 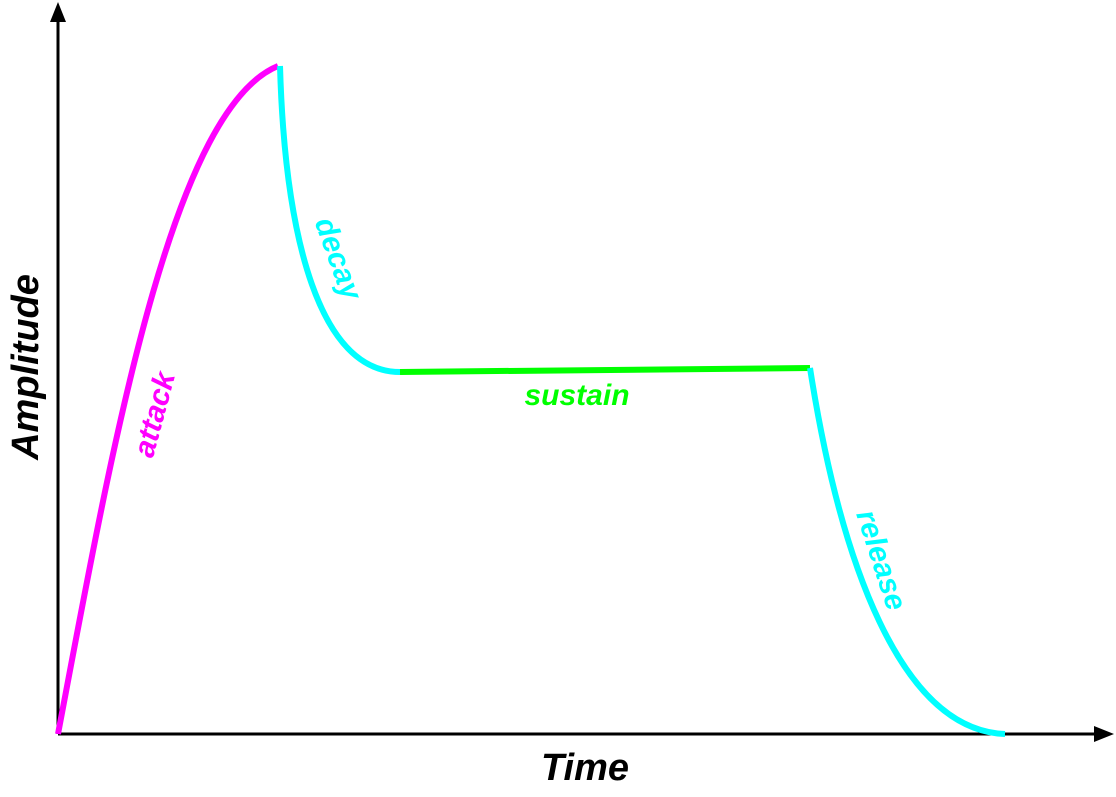 I want to click on release-segment, so click(x=906, y=552).